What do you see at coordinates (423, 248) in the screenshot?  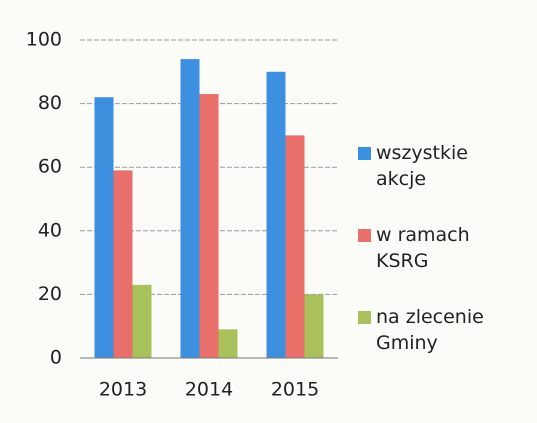 I see `legend-label: w ramach KSRG` at bounding box center [423, 248].